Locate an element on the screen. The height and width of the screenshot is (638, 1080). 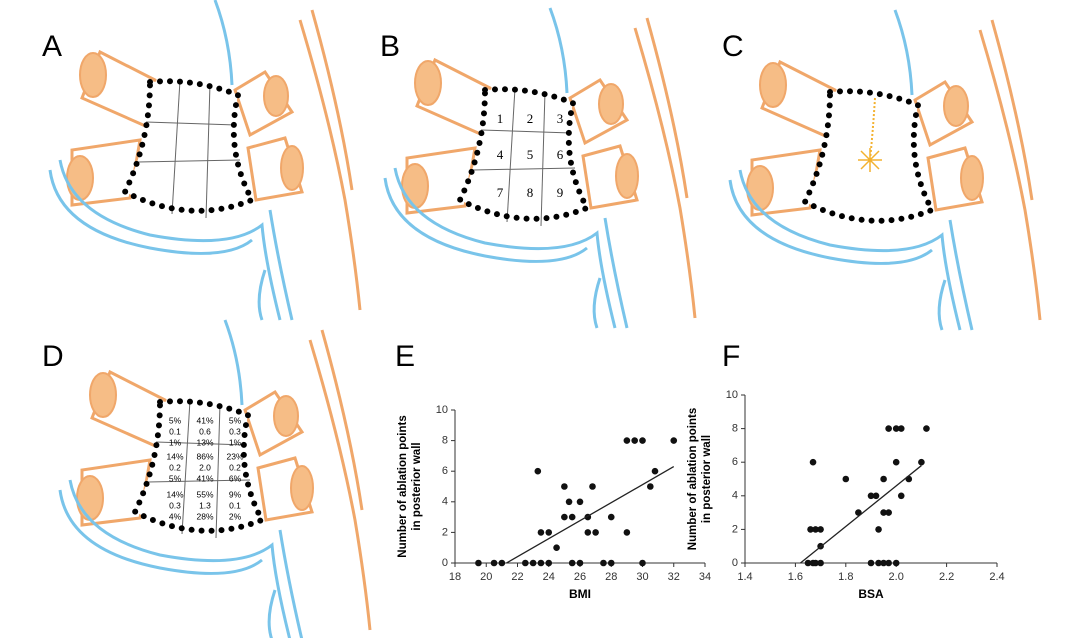
cell-value: 2.0 is located at coordinates (205, 467).